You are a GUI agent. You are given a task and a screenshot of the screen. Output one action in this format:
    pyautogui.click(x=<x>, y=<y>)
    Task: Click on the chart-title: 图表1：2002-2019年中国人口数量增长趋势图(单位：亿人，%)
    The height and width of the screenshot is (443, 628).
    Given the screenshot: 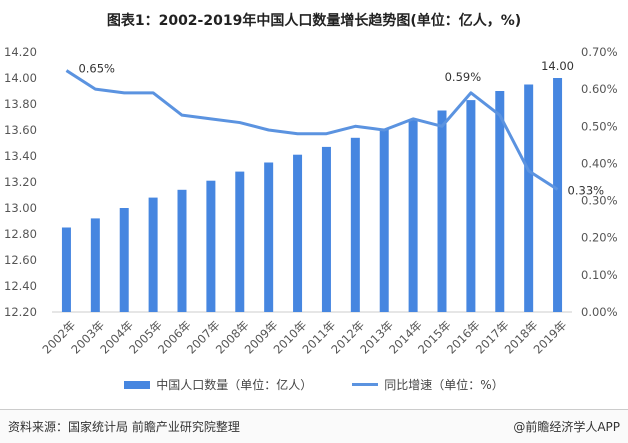 What is the action you would take?
    pyautogui.click(x=314, y=21)
    